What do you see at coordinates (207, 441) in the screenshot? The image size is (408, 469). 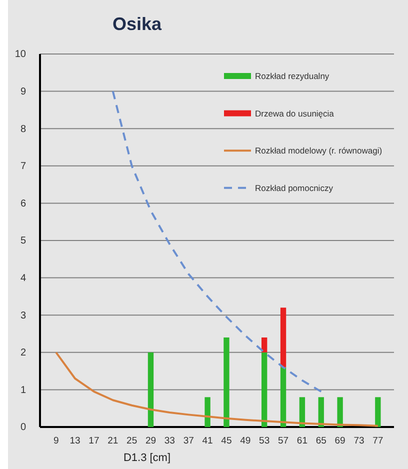 I see `x-tick-label: 41` at bounding box center [207, 441].